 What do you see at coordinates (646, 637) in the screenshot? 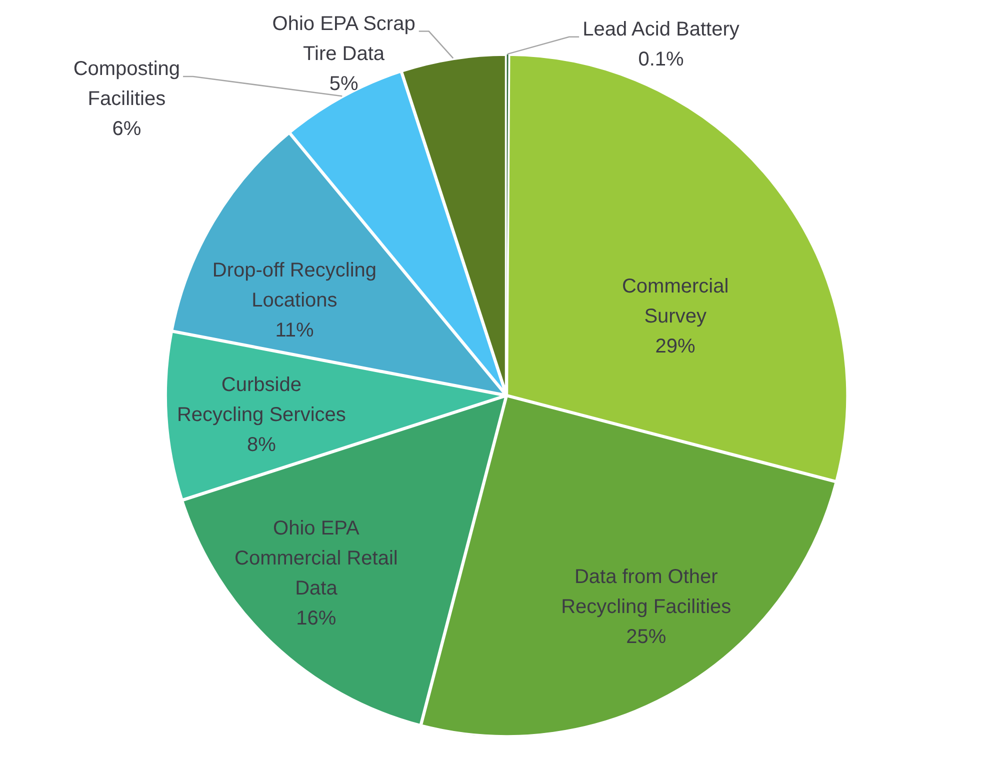
I see `data-label: 25%` at bounding box center [646, 637].